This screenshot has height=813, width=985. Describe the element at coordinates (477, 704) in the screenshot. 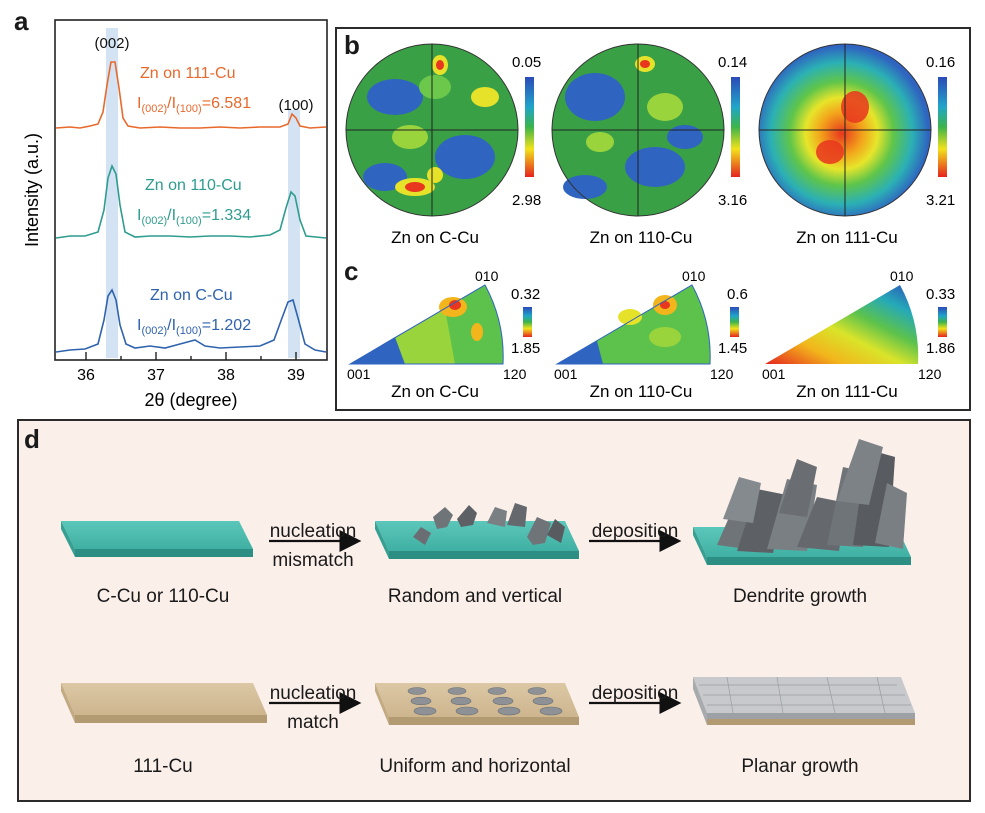

I see `substrate-uniform` at that location.